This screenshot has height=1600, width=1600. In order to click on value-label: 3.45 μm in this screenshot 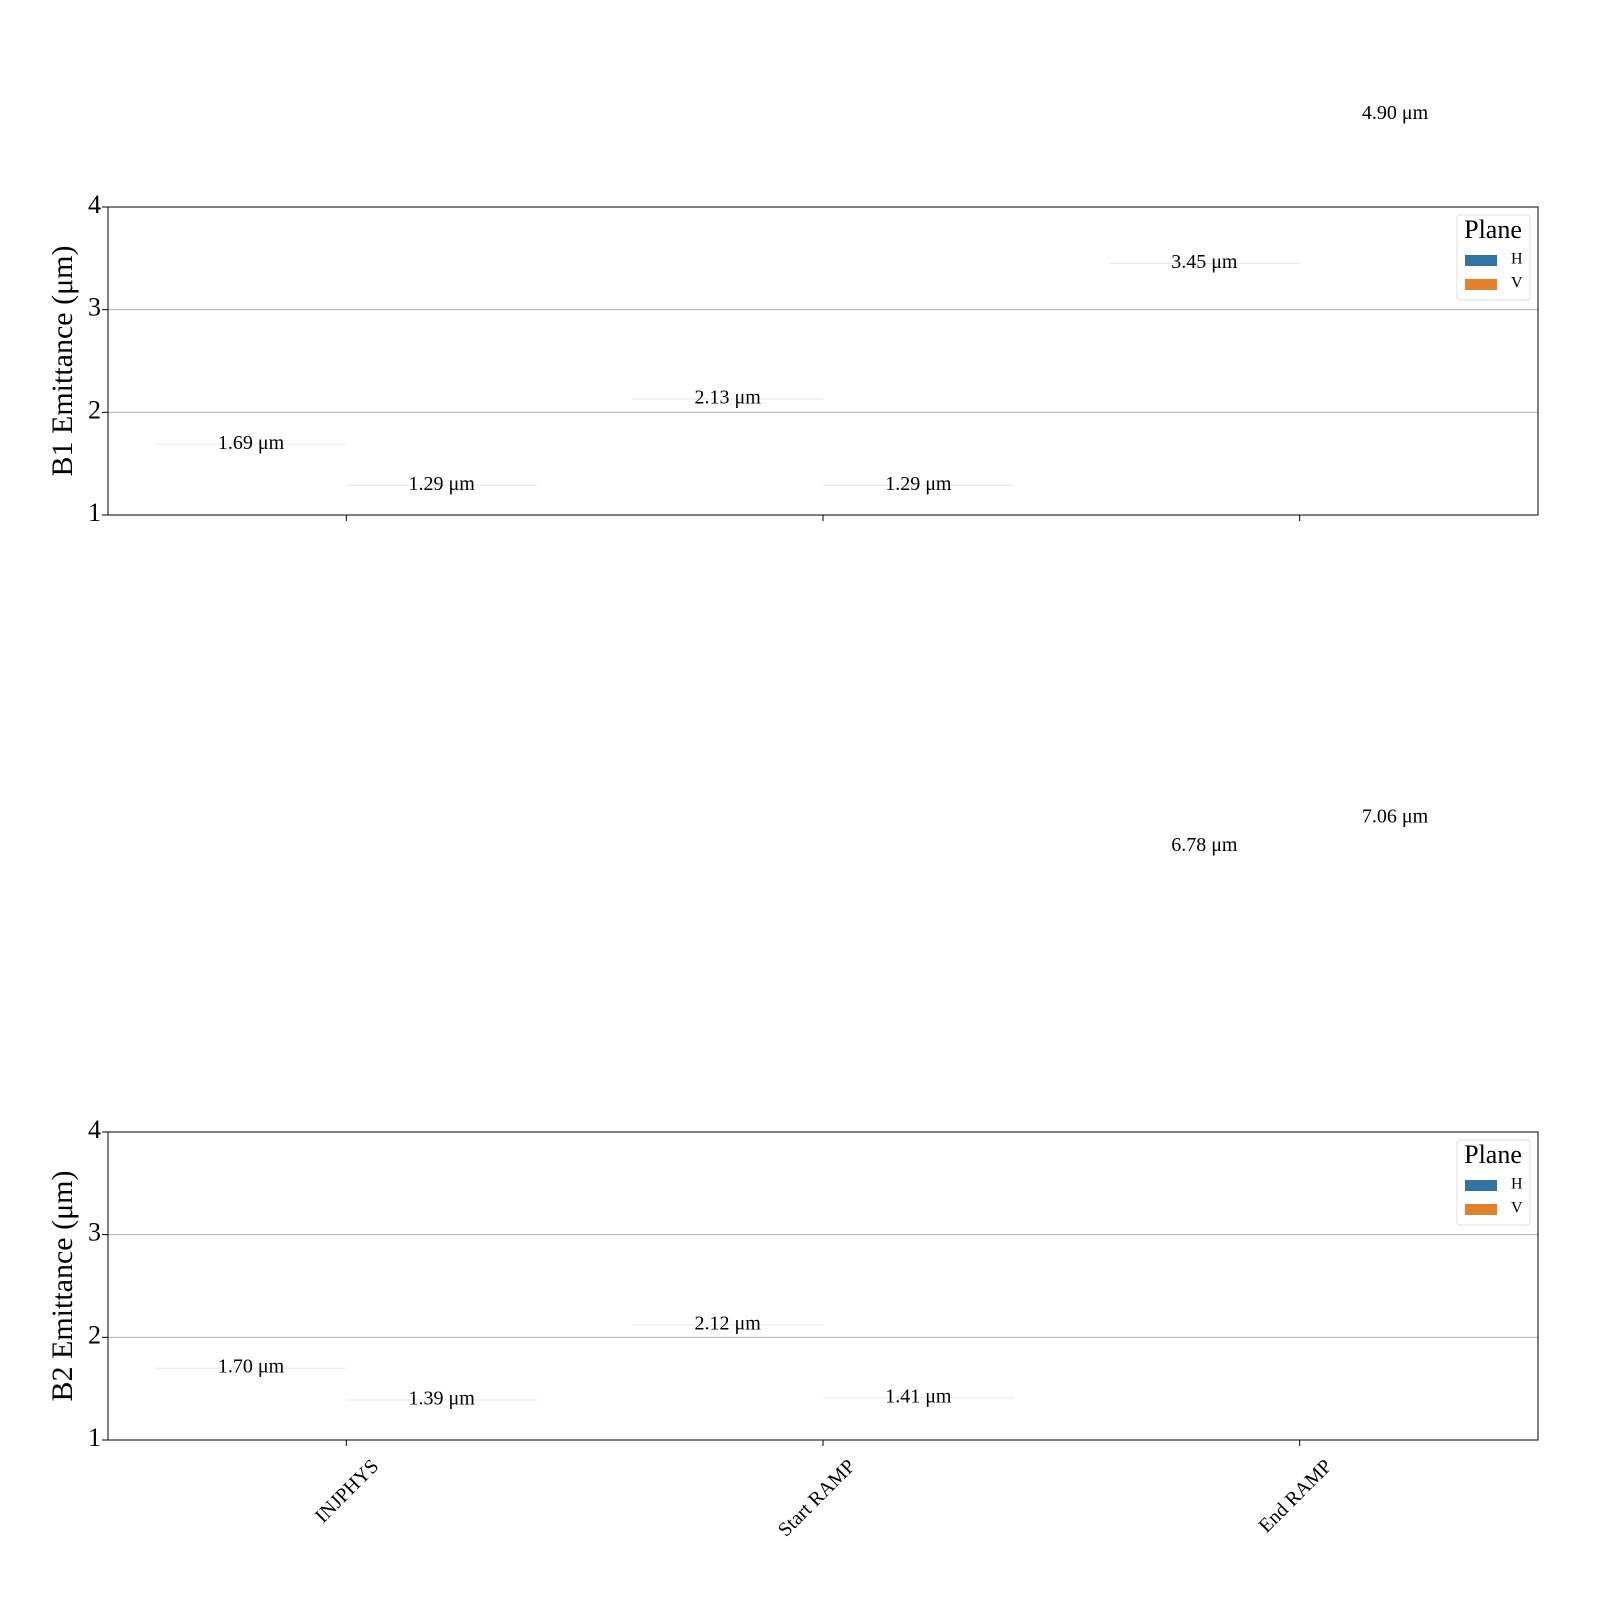, I will do `click(1204, 262)`.